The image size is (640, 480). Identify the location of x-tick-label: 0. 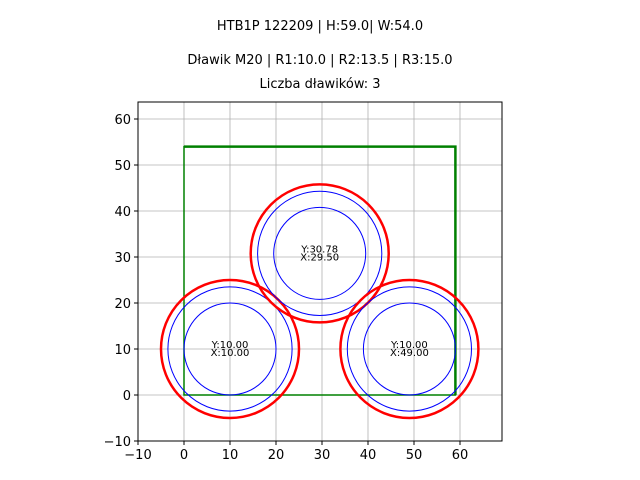
(184, 455).